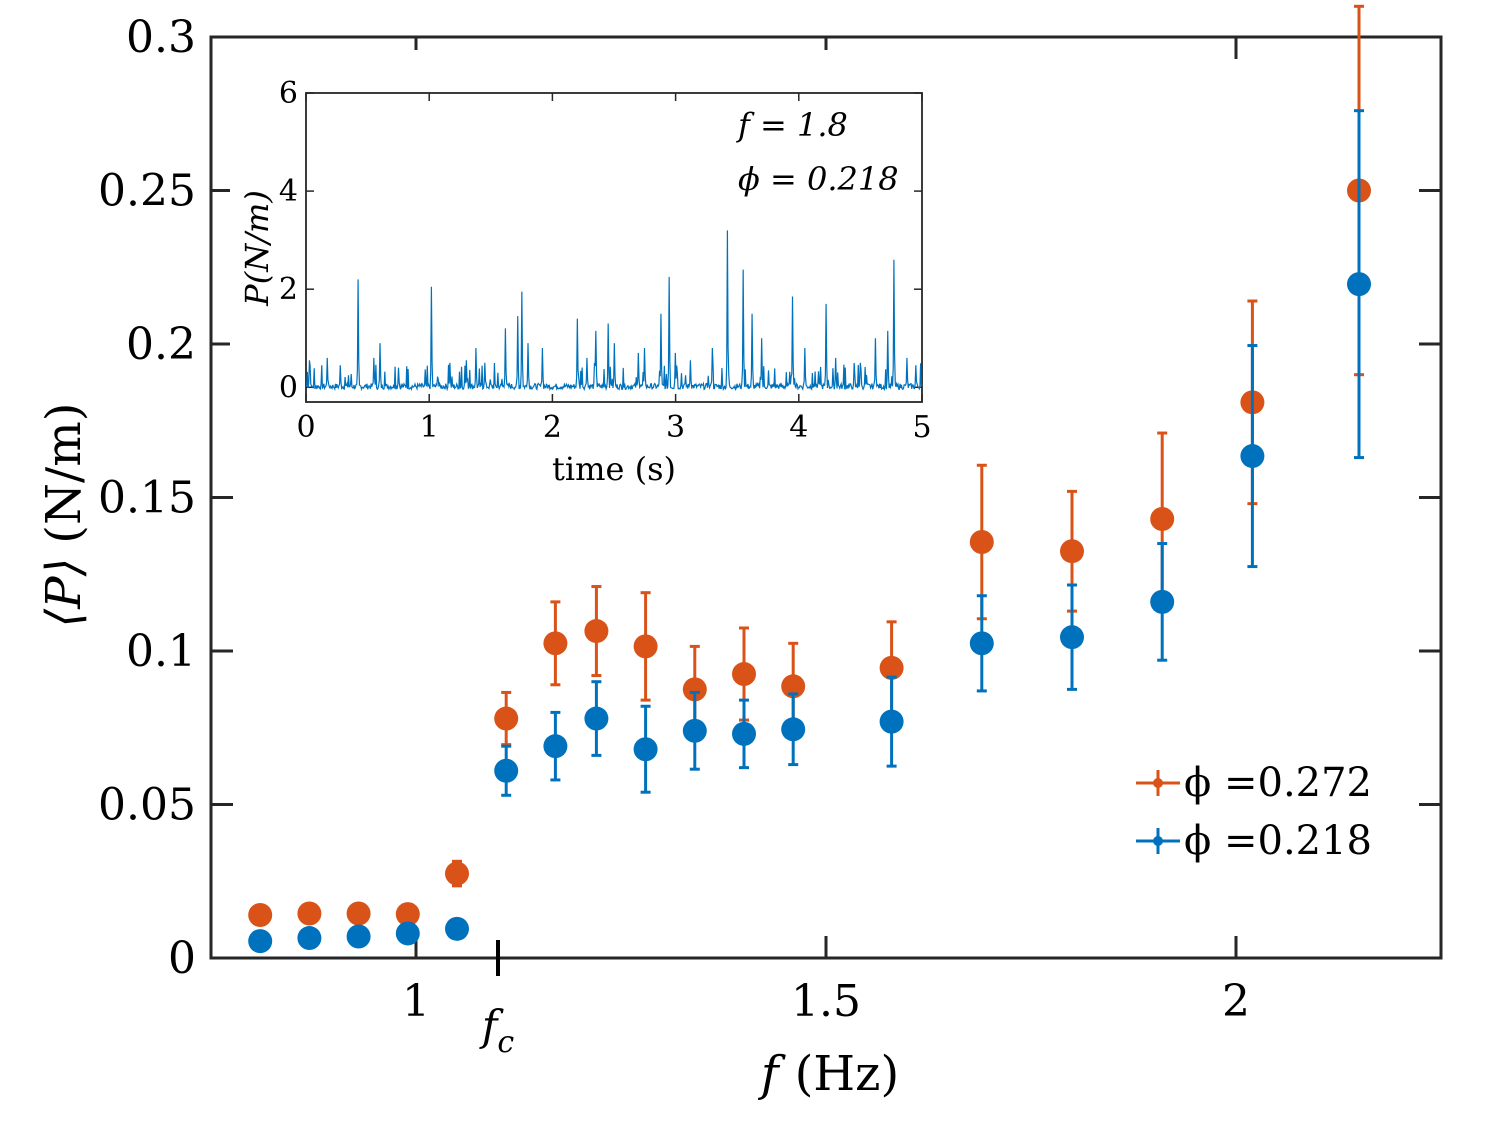 Image resolution: width=1495 pixels, height=1121 pixels. Describe the element at coordinates (772, 1074) in the screenshot. I see `main-x-axis-label-var: f` at that location.